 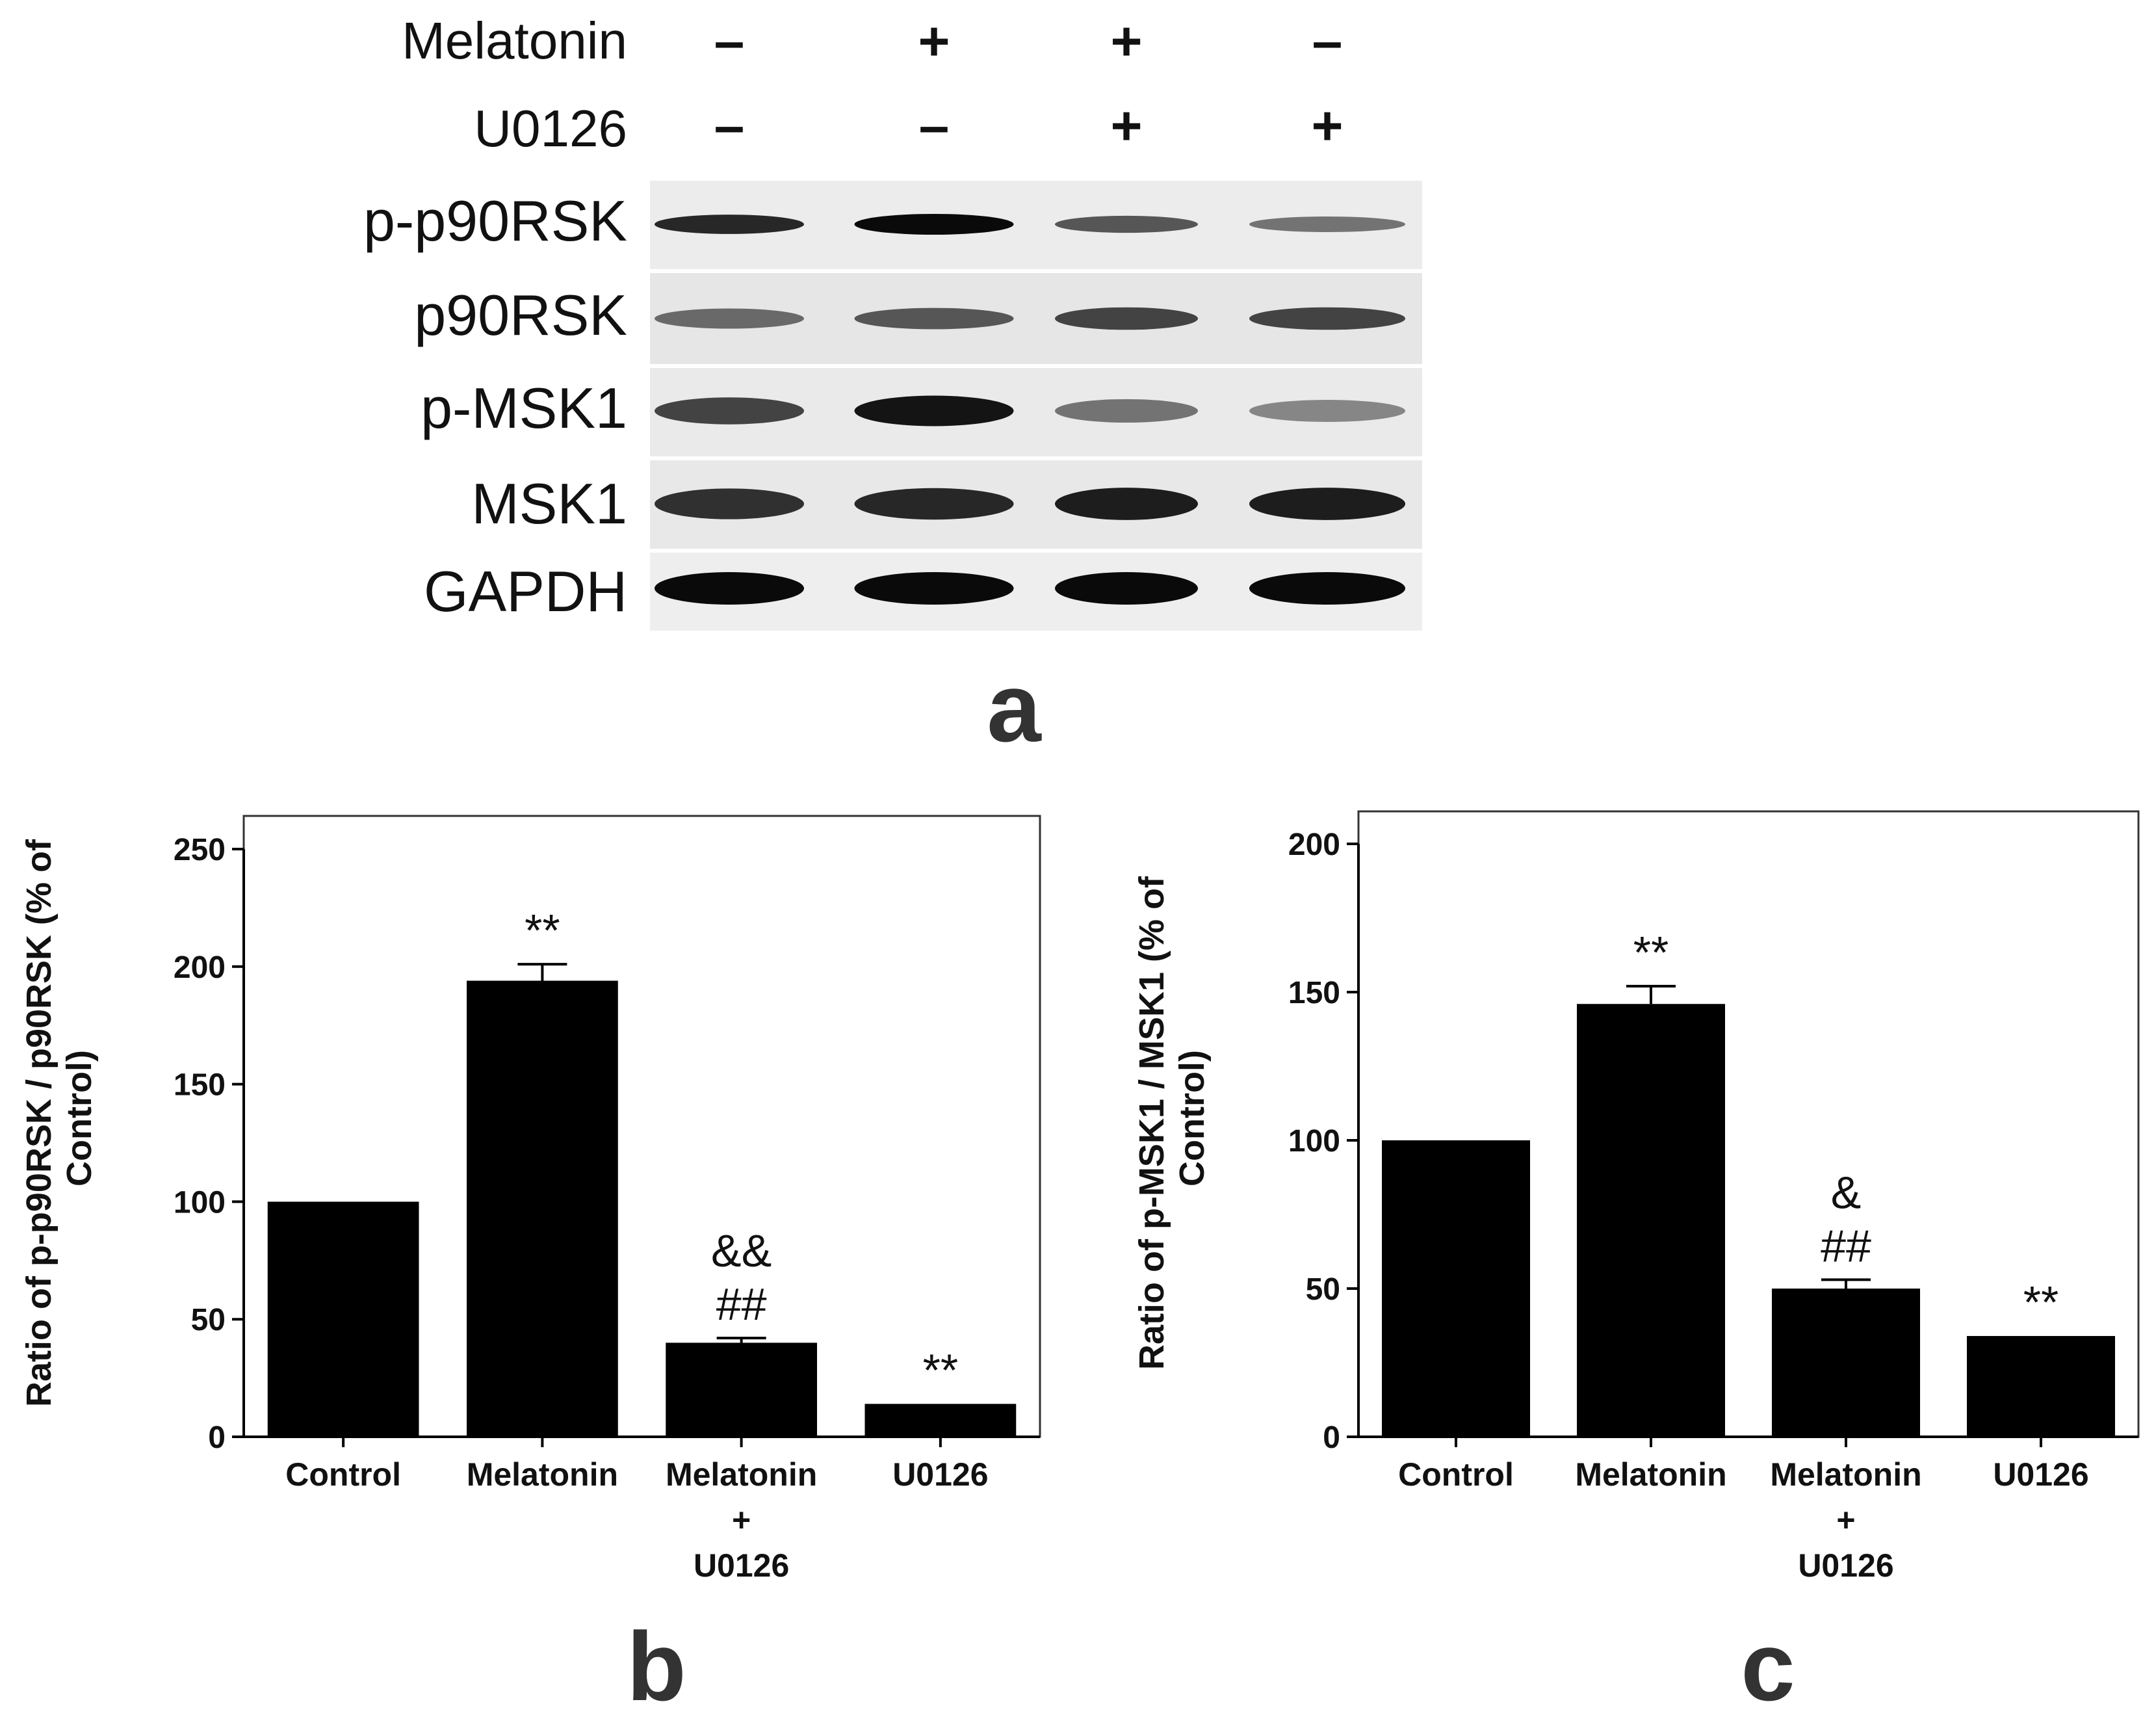 I want to click on y-tick-label: 250, so click(x=200, y=850).